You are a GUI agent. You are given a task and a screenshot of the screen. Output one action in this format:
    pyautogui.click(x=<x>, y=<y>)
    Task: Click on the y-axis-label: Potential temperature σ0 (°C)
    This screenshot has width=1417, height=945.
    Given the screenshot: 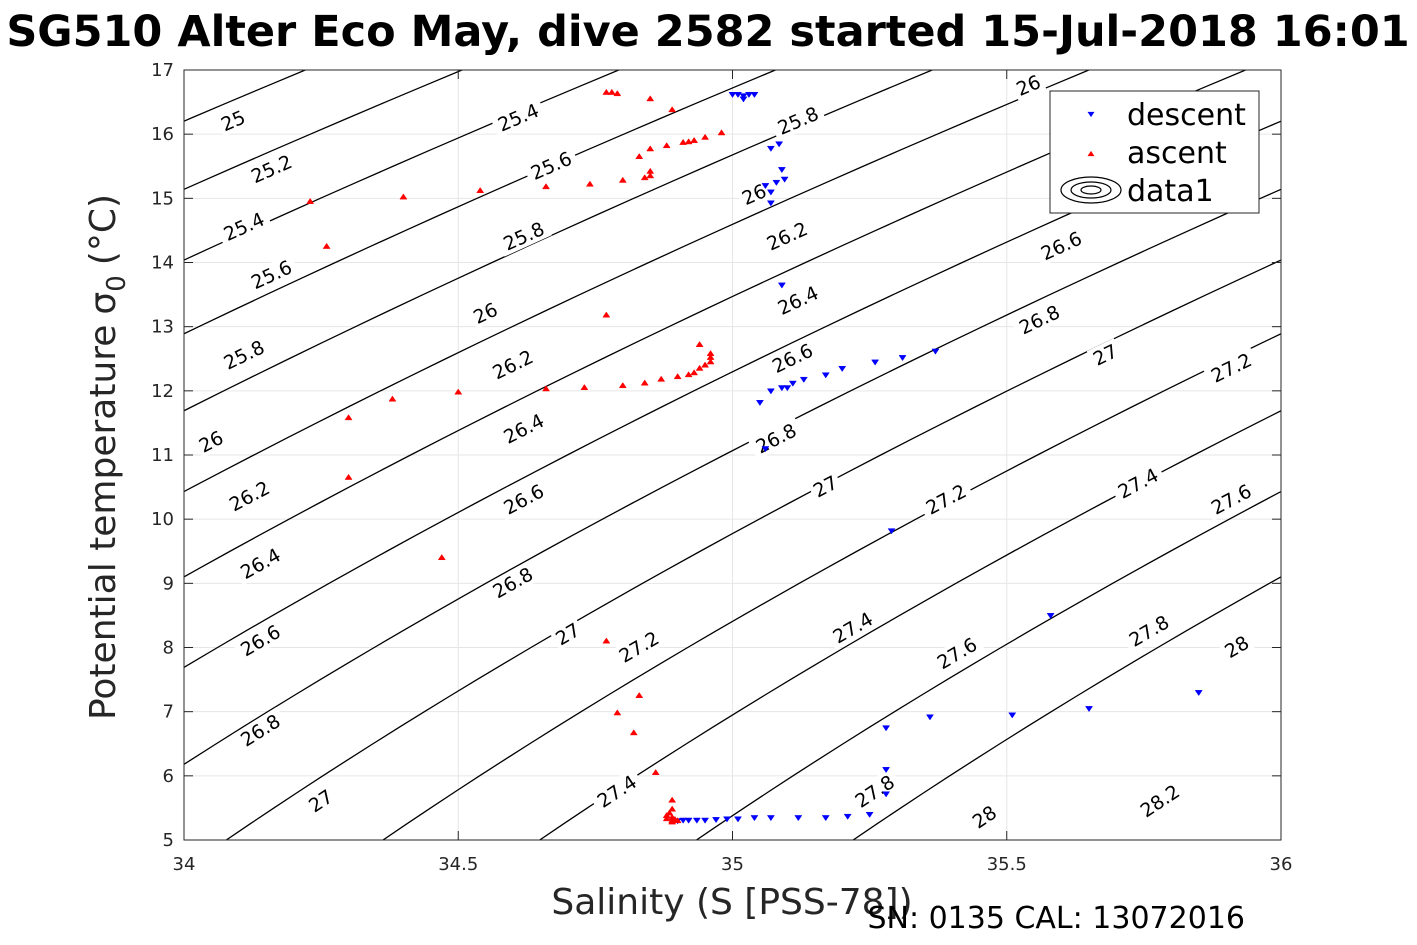 What is the action you would take?
    pyautogui.click(x=107, y=457)
    